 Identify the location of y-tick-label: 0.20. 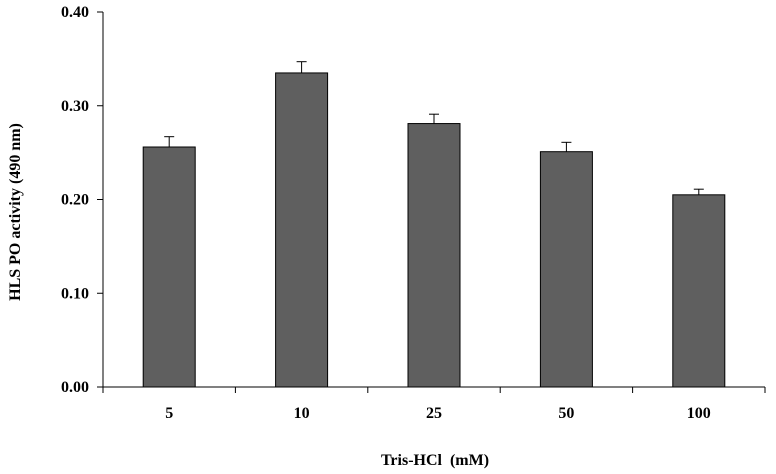
(75, 200).